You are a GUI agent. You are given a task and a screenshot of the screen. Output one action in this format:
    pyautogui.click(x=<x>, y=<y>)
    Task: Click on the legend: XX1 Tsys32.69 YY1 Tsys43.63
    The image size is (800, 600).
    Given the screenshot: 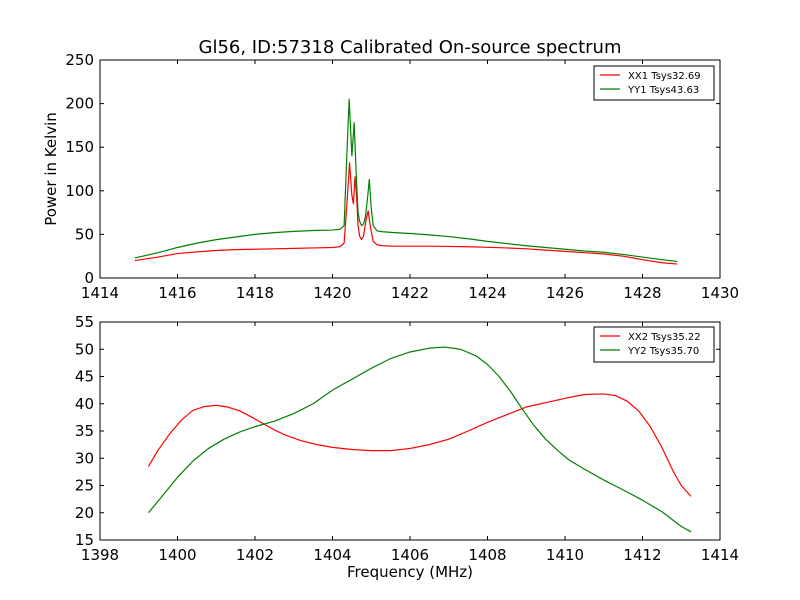 What is the action you would take?
    pyautogui.click(x=654, y=83)
    